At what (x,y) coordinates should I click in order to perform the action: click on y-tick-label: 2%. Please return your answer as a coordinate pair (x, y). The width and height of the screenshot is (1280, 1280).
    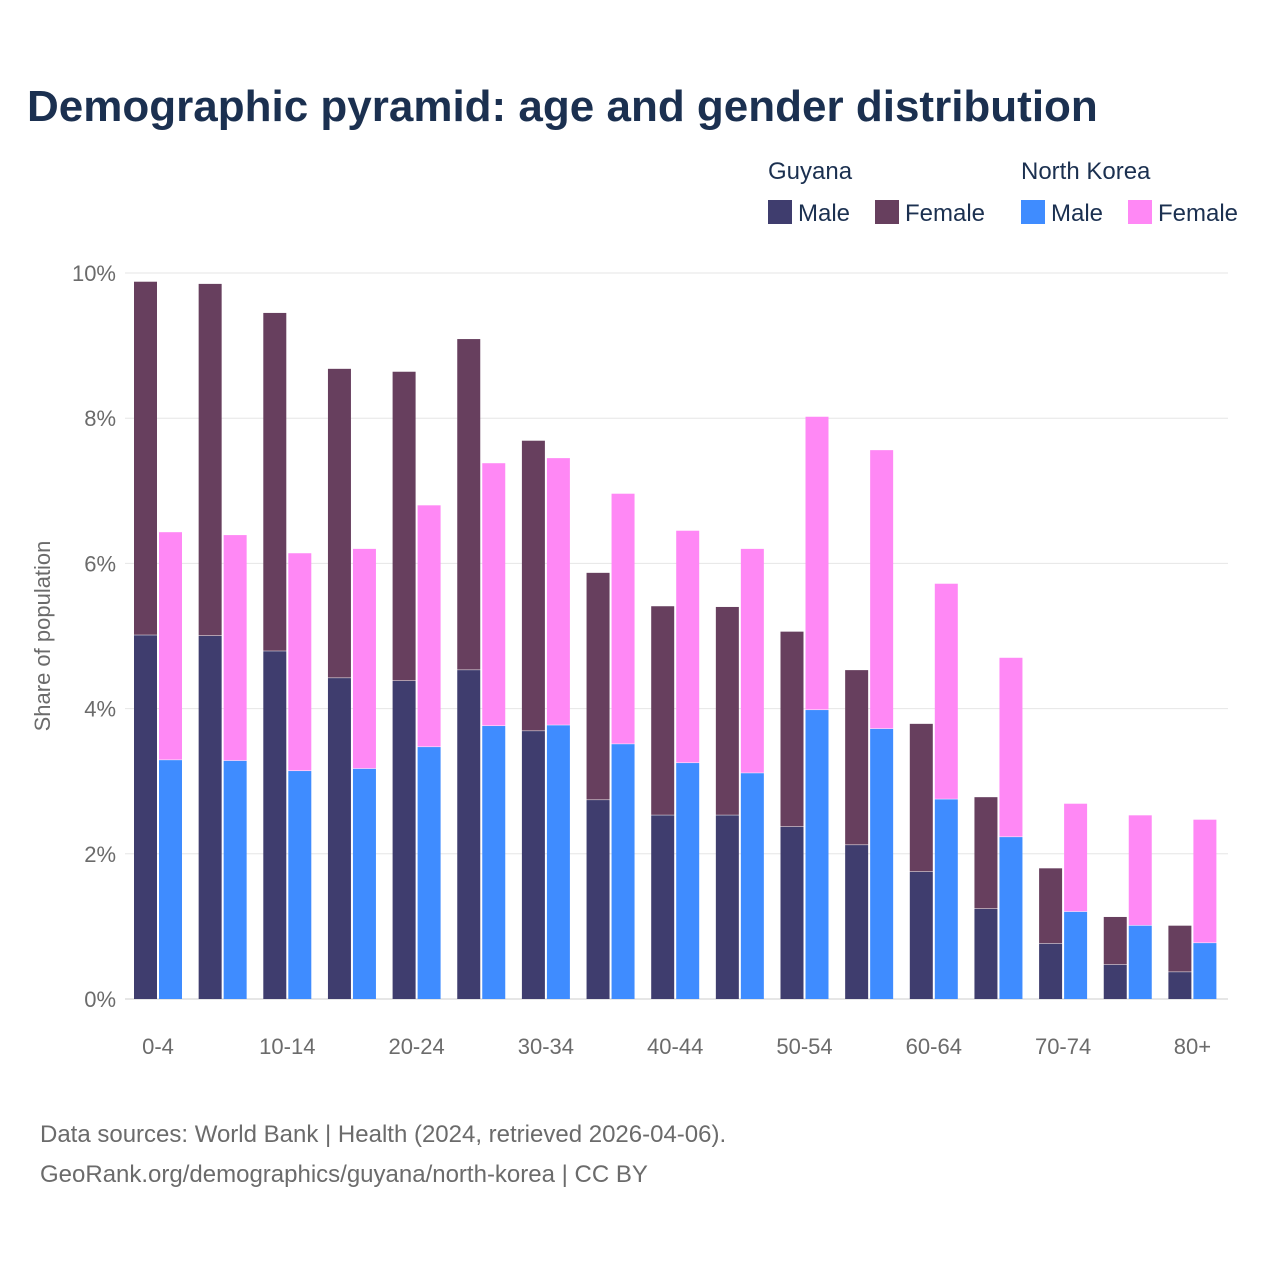
    Looking at the image, I should click on (100, 854).